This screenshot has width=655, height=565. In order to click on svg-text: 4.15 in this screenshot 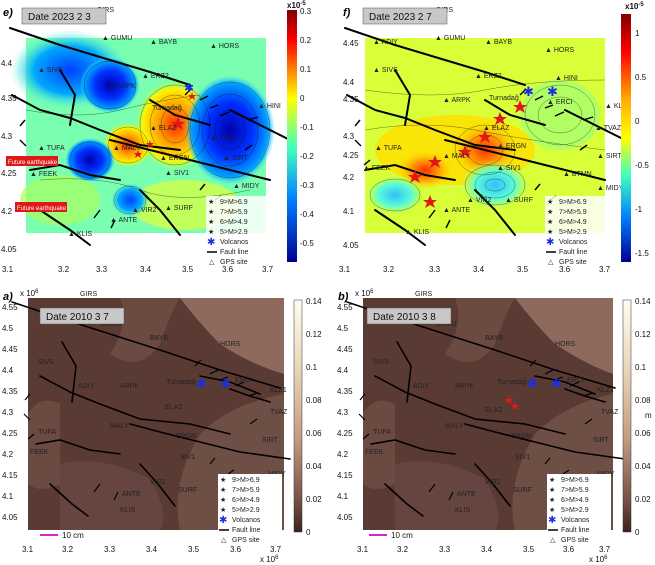, I will do `click(10, 475)`.